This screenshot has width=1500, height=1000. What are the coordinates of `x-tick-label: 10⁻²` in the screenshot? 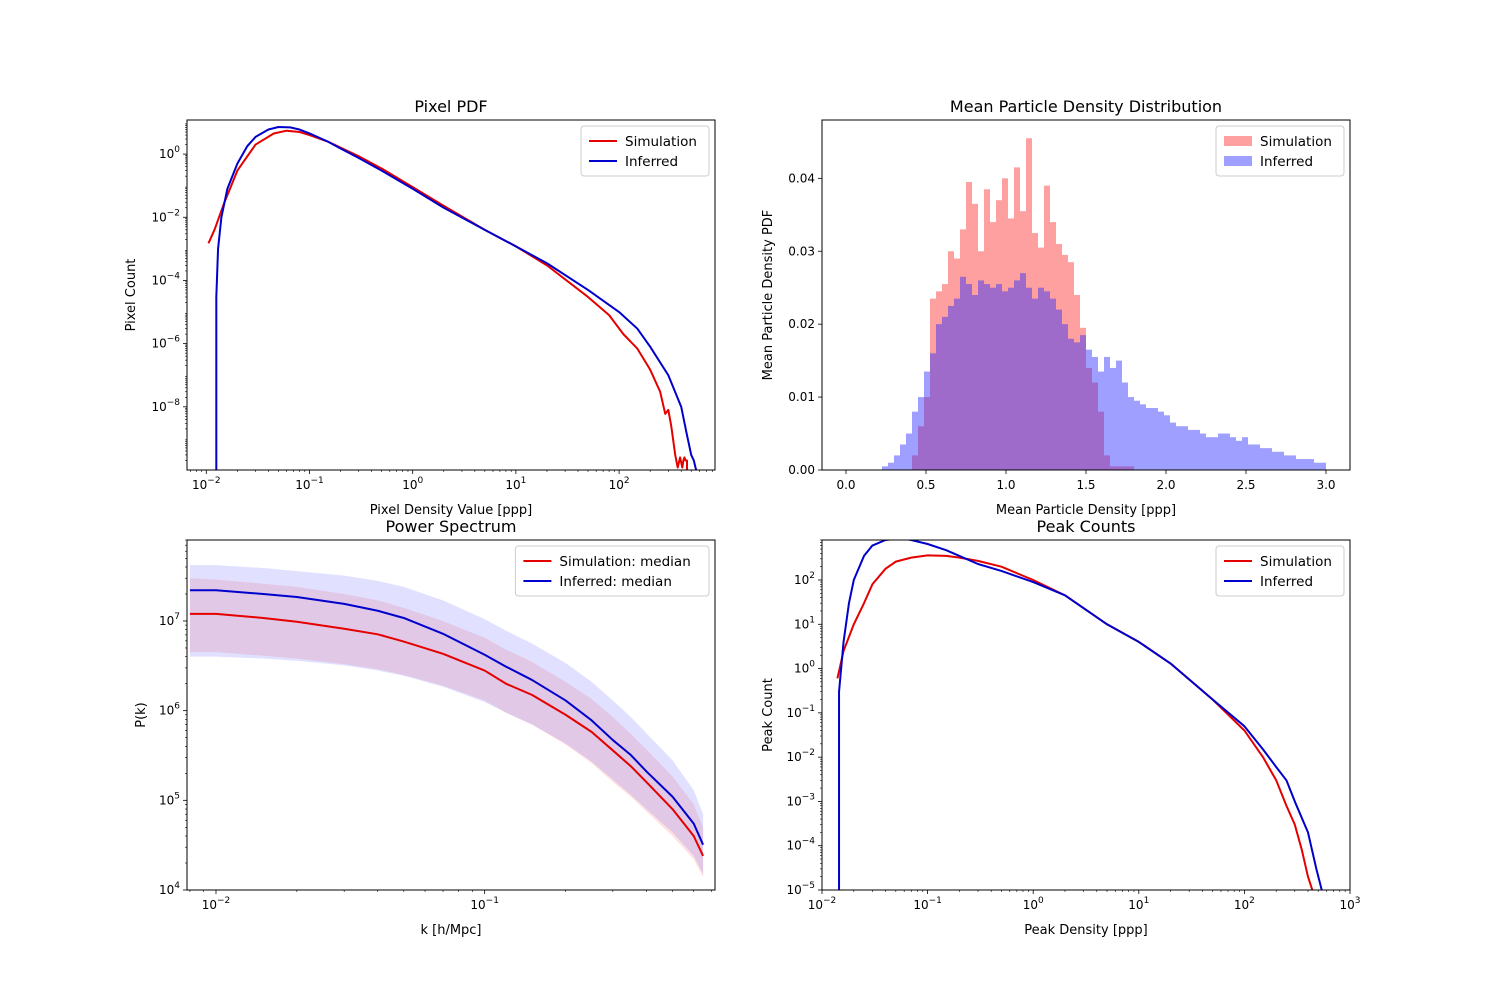 It's located at (822, 904).